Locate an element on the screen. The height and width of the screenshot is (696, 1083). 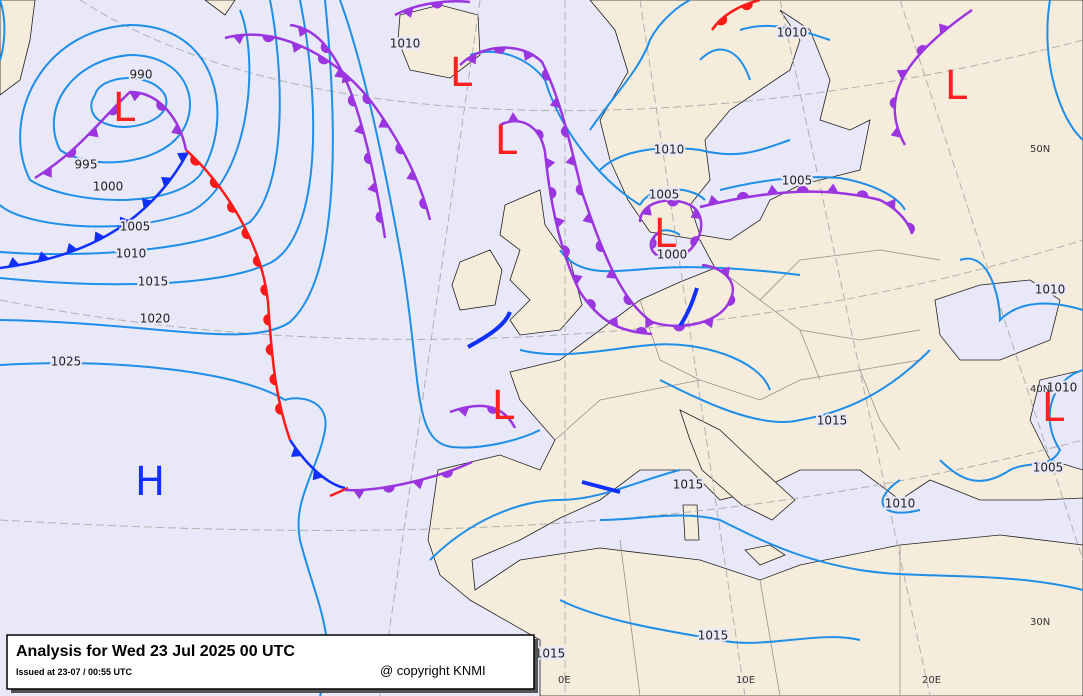
isobar-label: 995 is located at coordinates (86, 165).